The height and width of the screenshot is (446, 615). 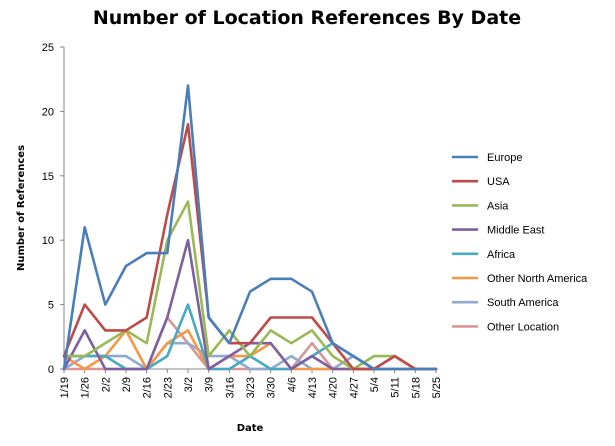 What do you see at coordinates (523, 327) in the screenshot?
I see `legend-label-other-location: Other Location` at bounding box center [523, 327].